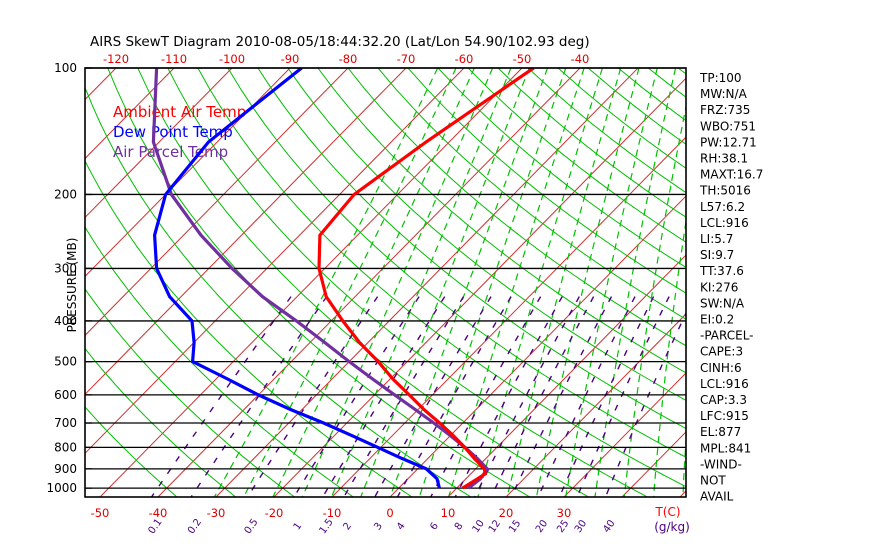 The height and width of the screenshot is (560, 870). Describe the element at coordinates (65, 395) in the screenshot. I see `pressure-tick-label: 600` at that location.